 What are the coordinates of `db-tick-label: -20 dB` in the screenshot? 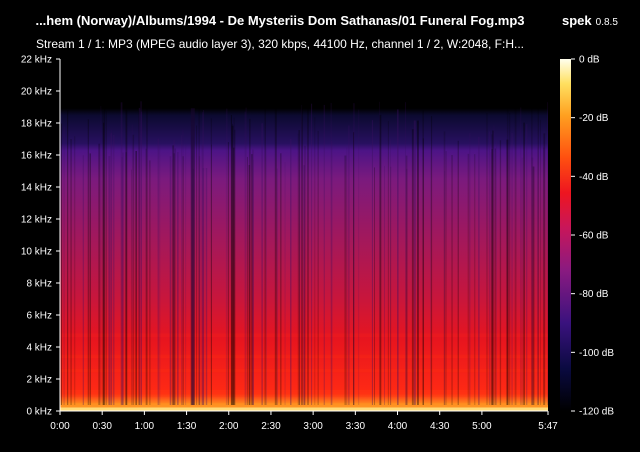 It's located at (594, 118).